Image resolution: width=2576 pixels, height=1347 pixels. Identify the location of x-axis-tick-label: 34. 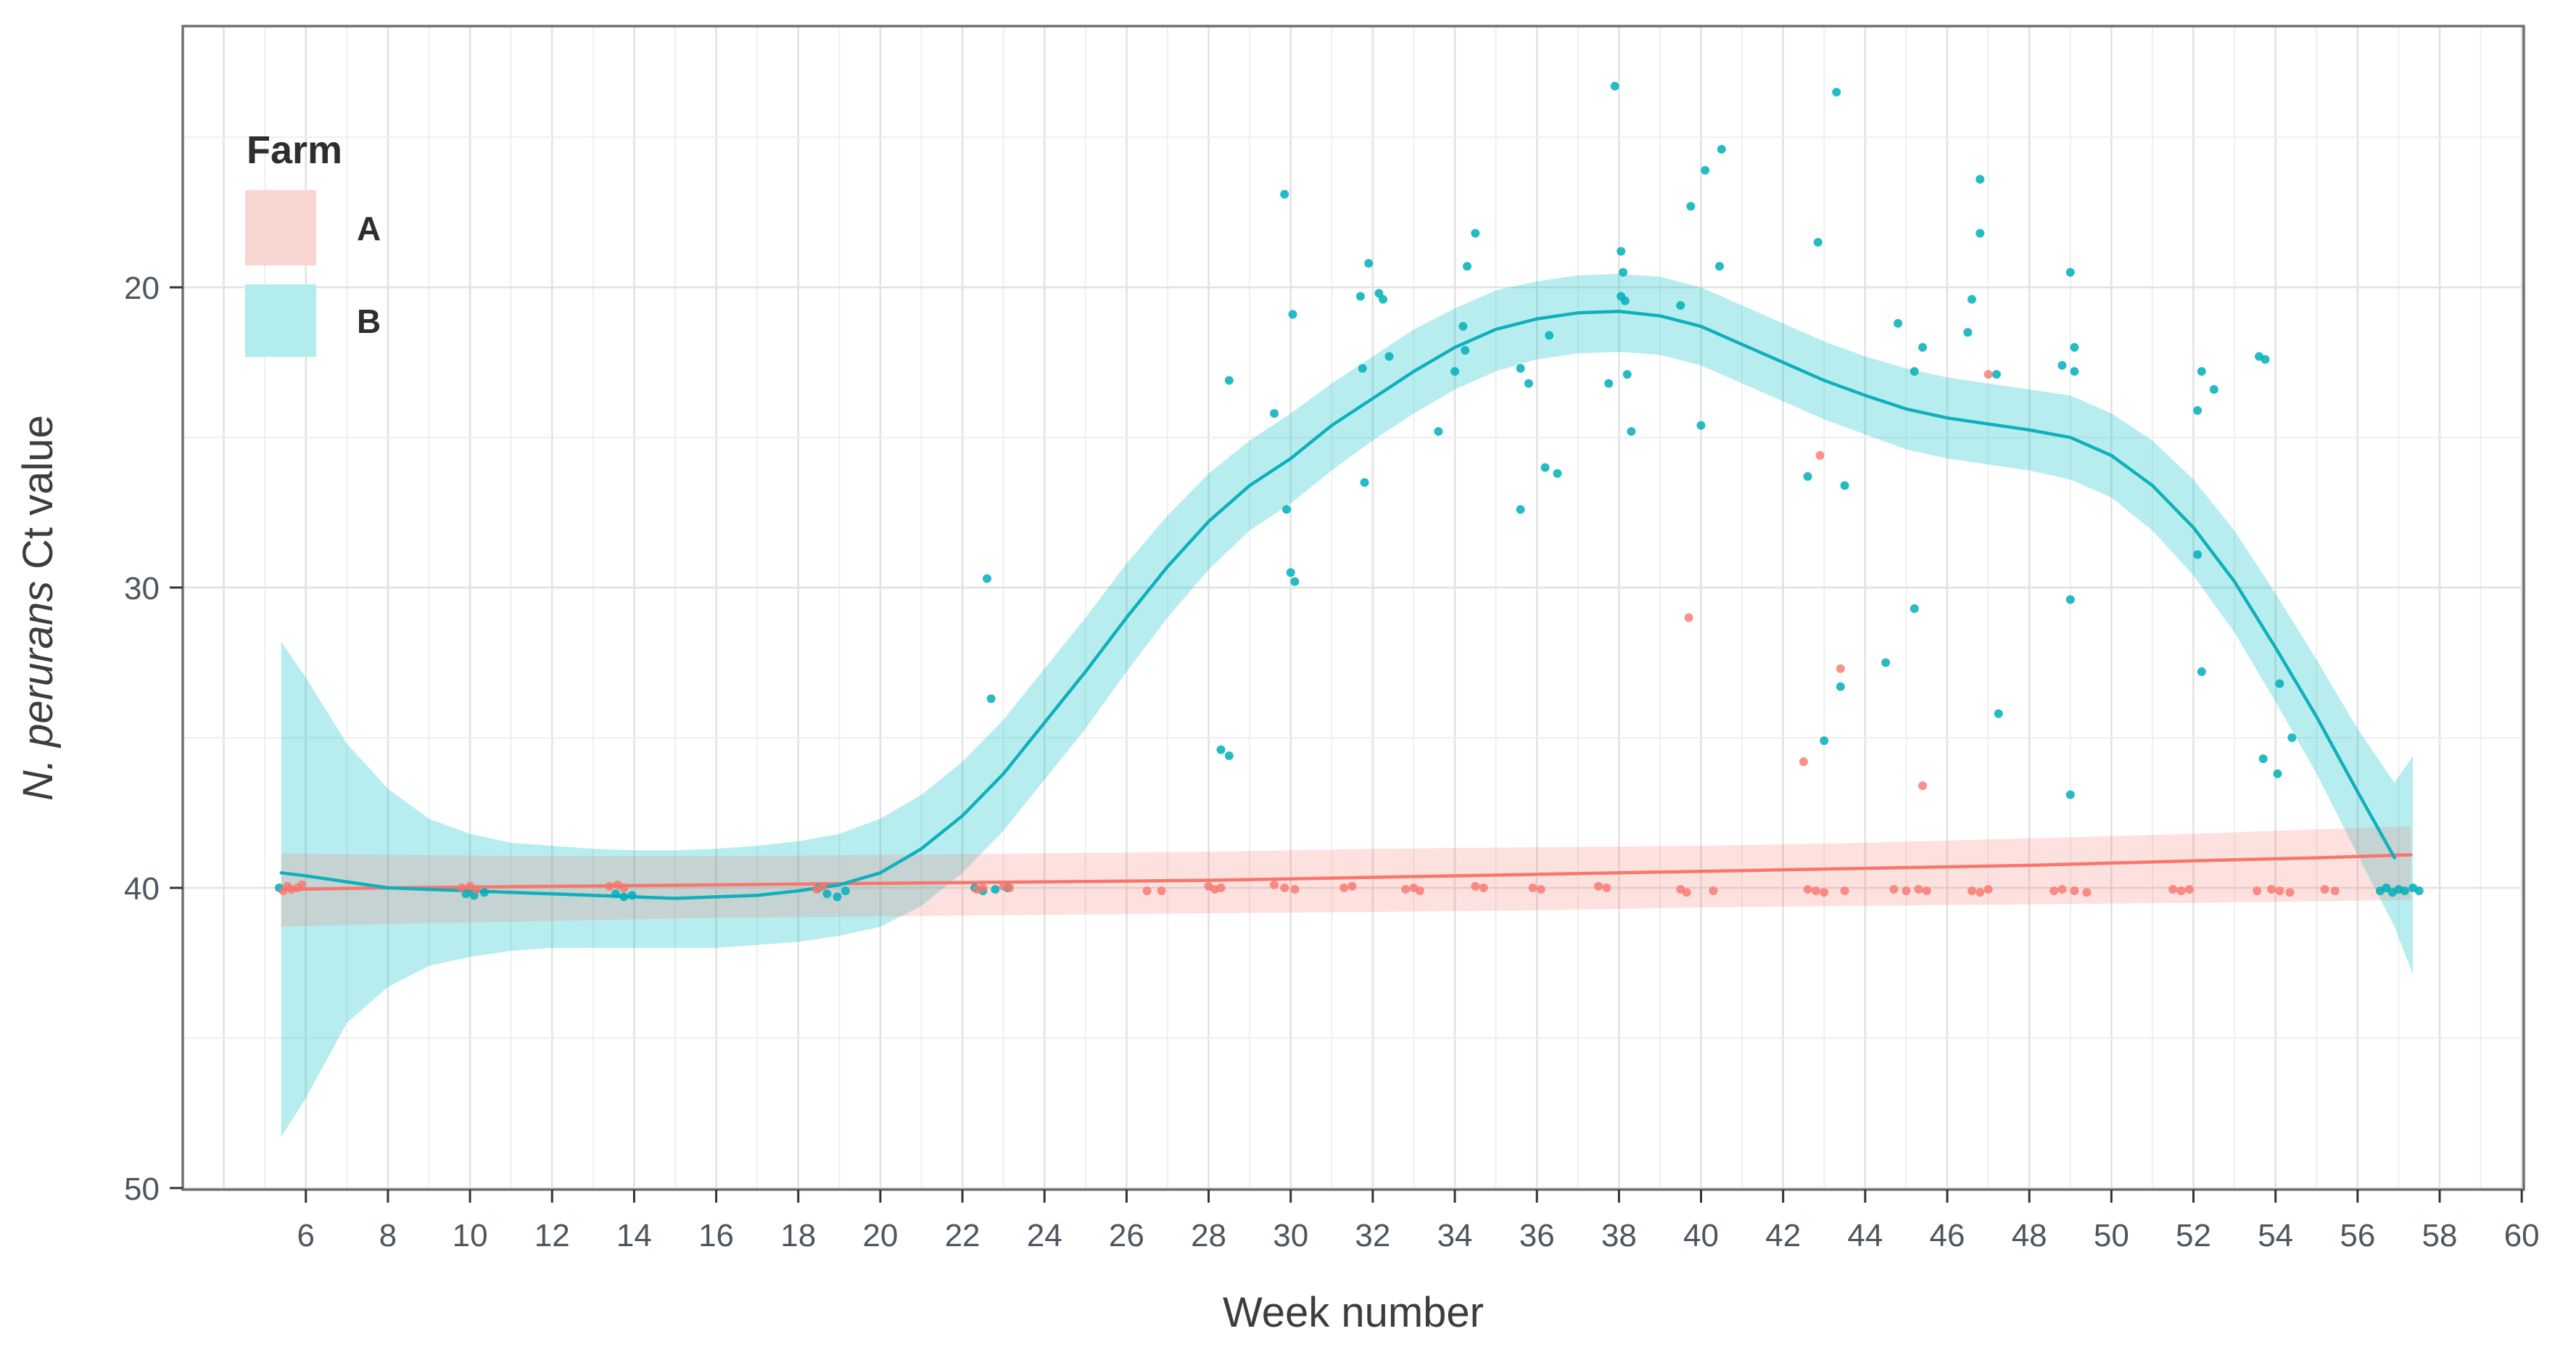
(1455, 1235).